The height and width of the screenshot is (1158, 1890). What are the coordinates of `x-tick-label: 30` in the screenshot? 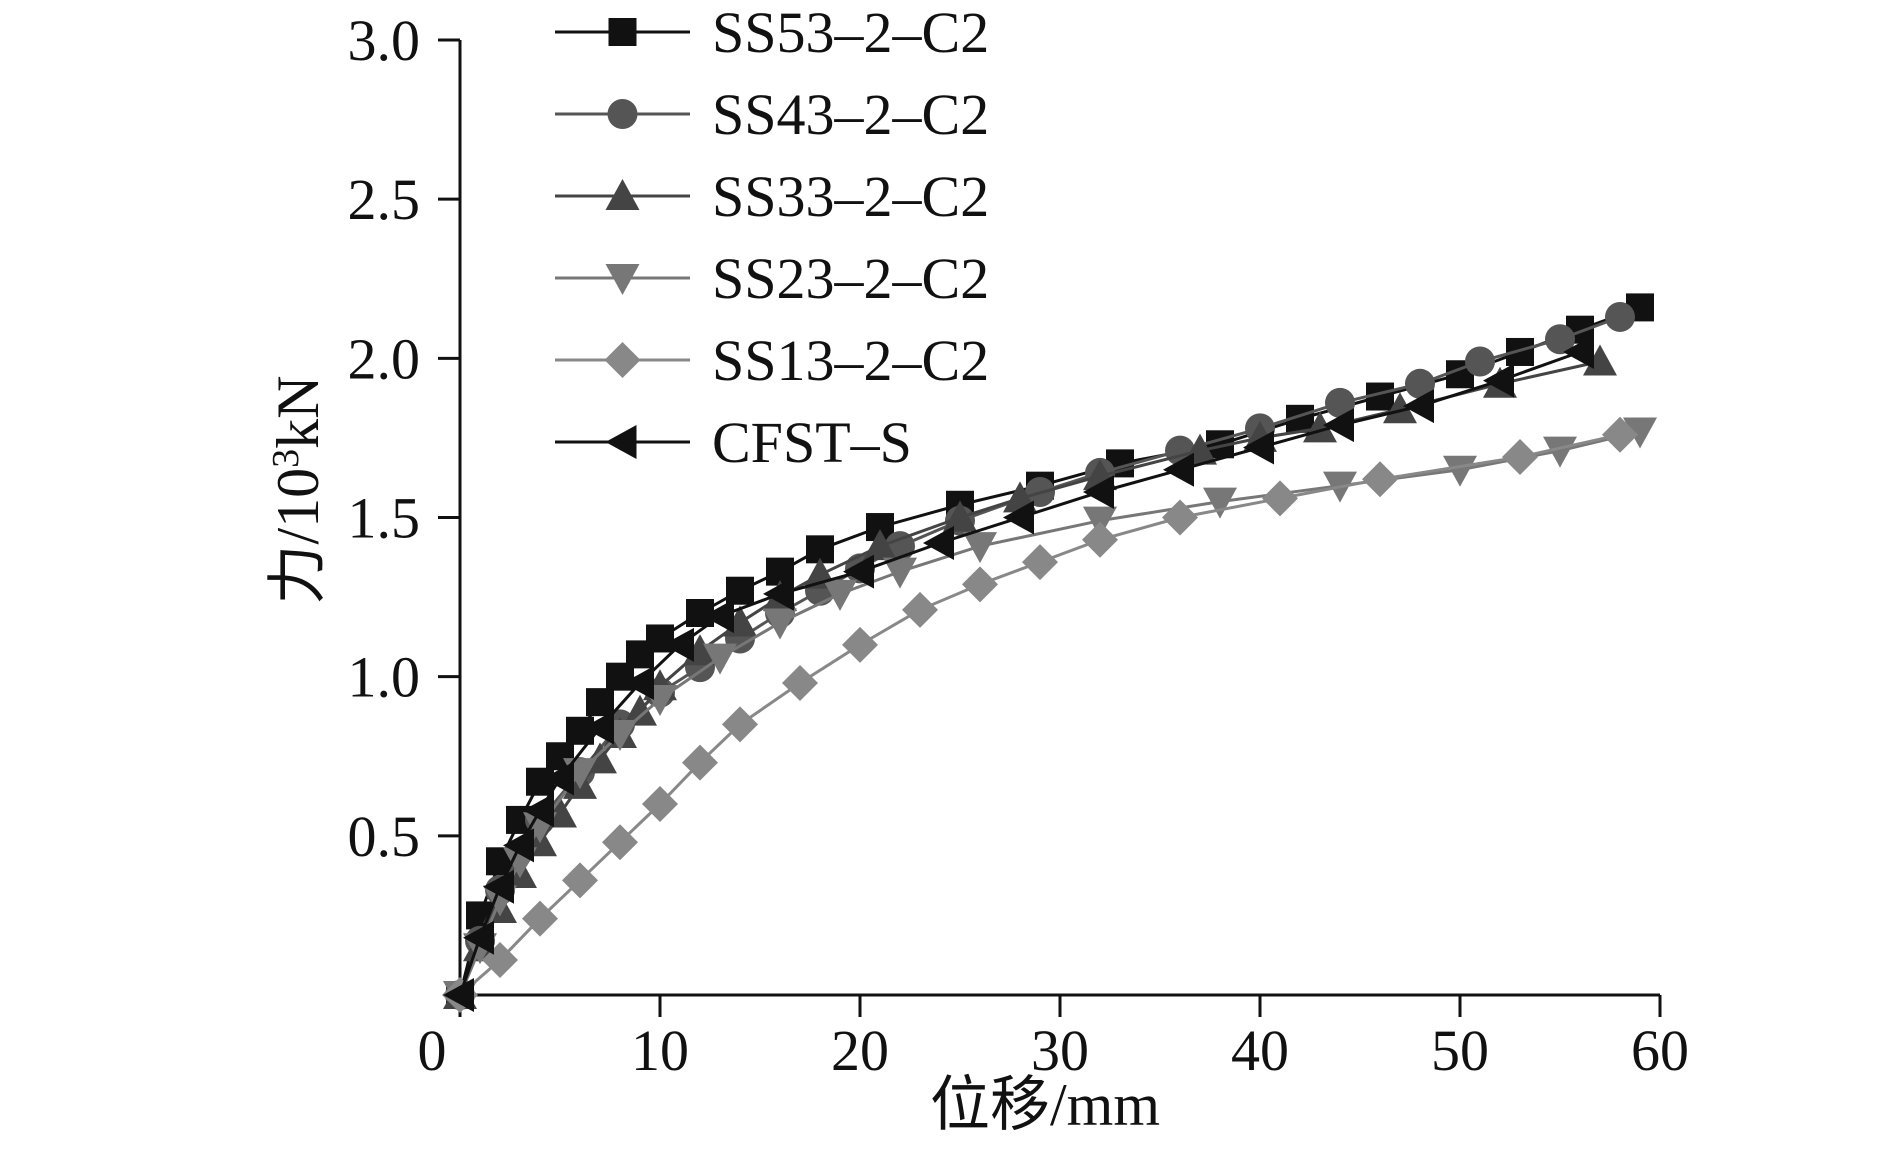 It's located at (1060, 1050).